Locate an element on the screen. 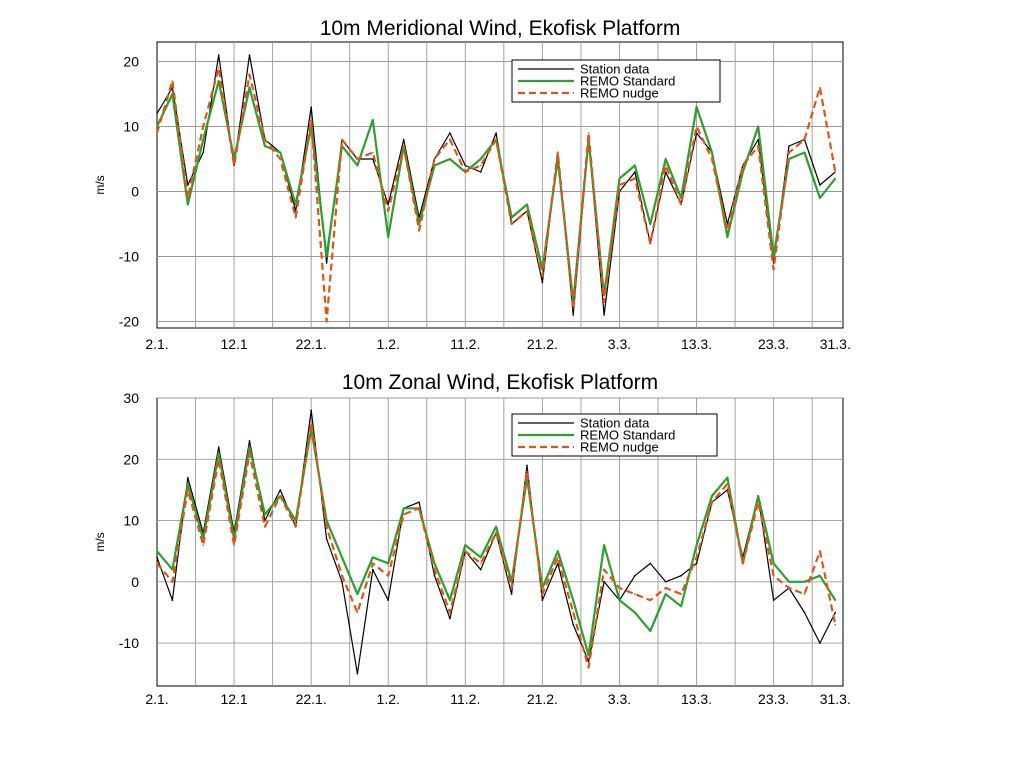  x-tick-label: 3.3. is located at coordinates (619, 699).